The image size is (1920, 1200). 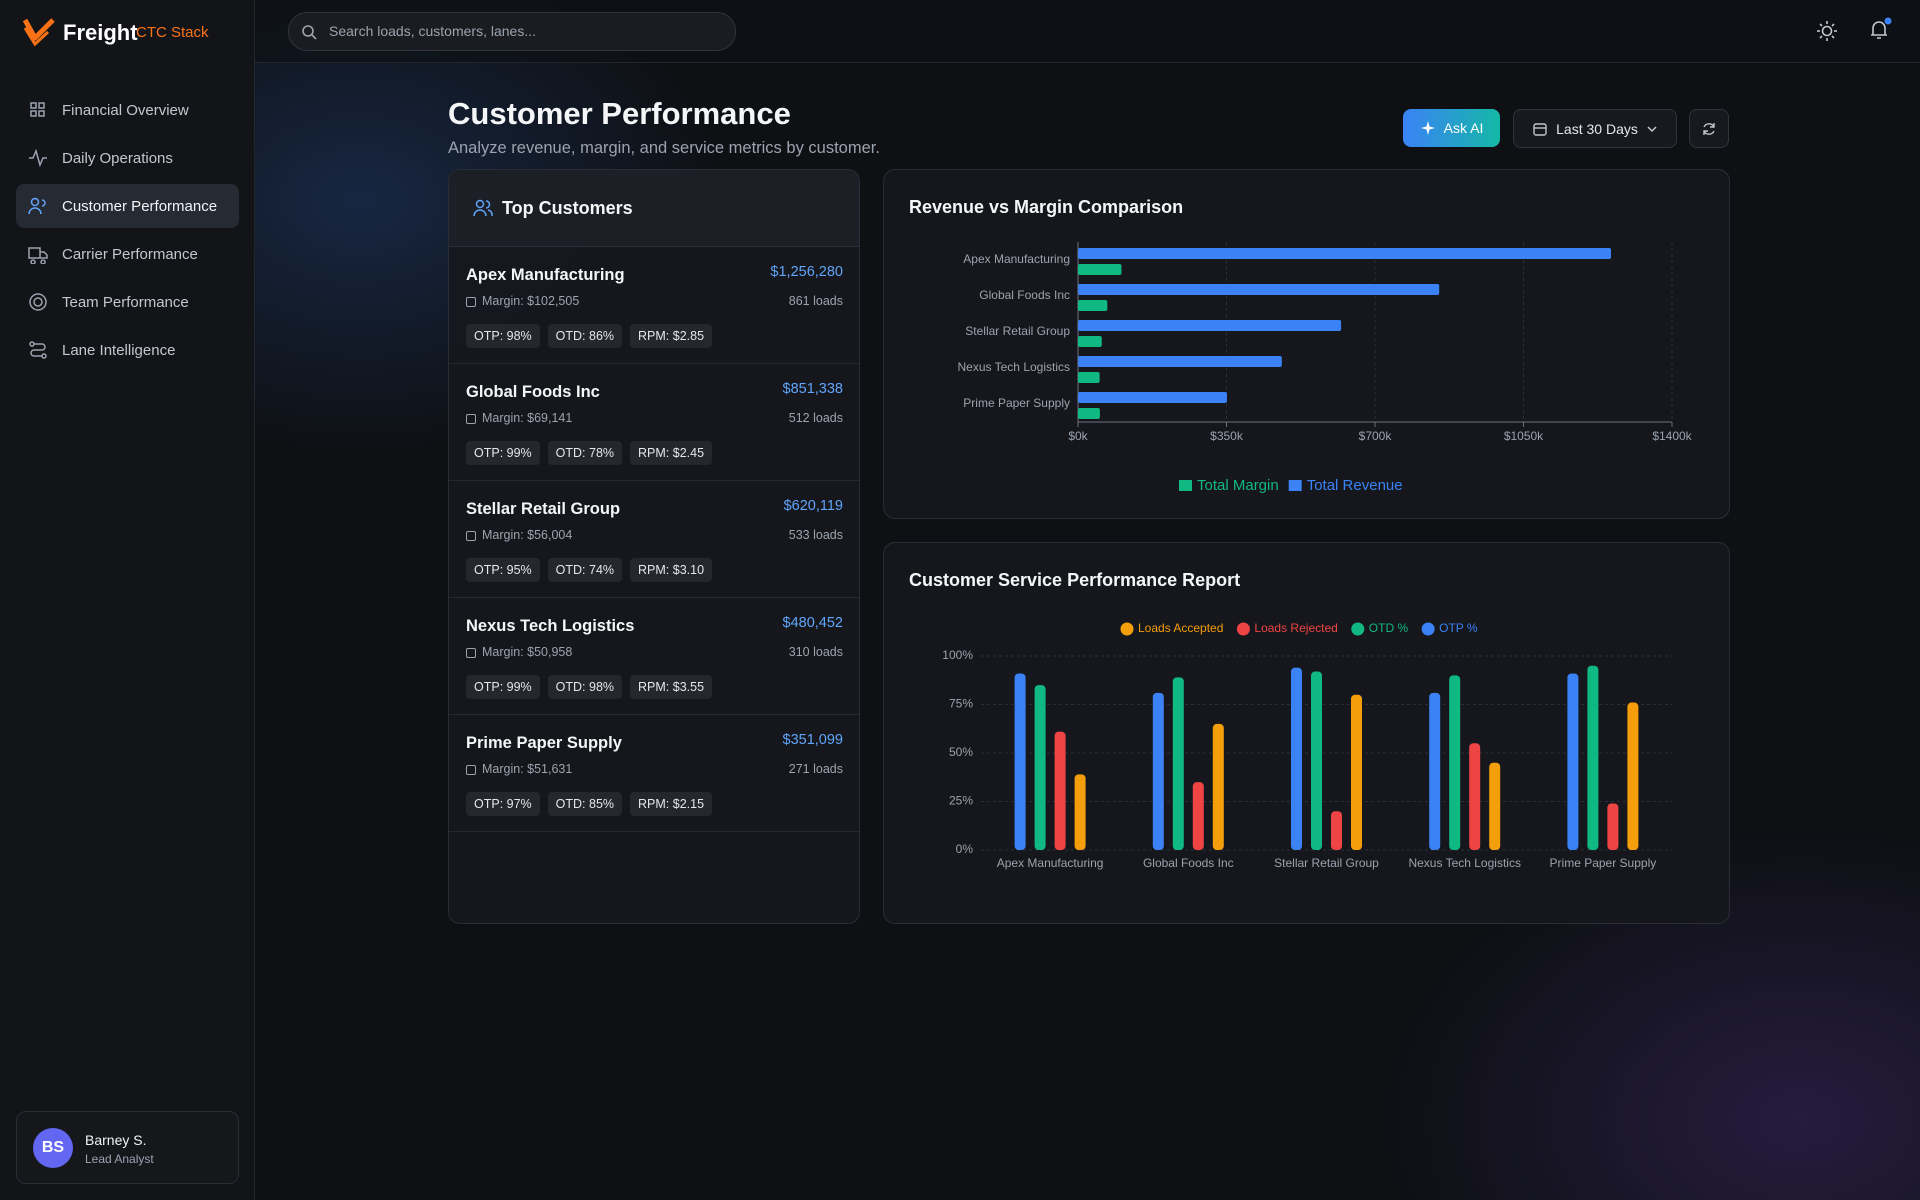 I want to click on customer-loads: 271 loads, so click(x=815, y=769).